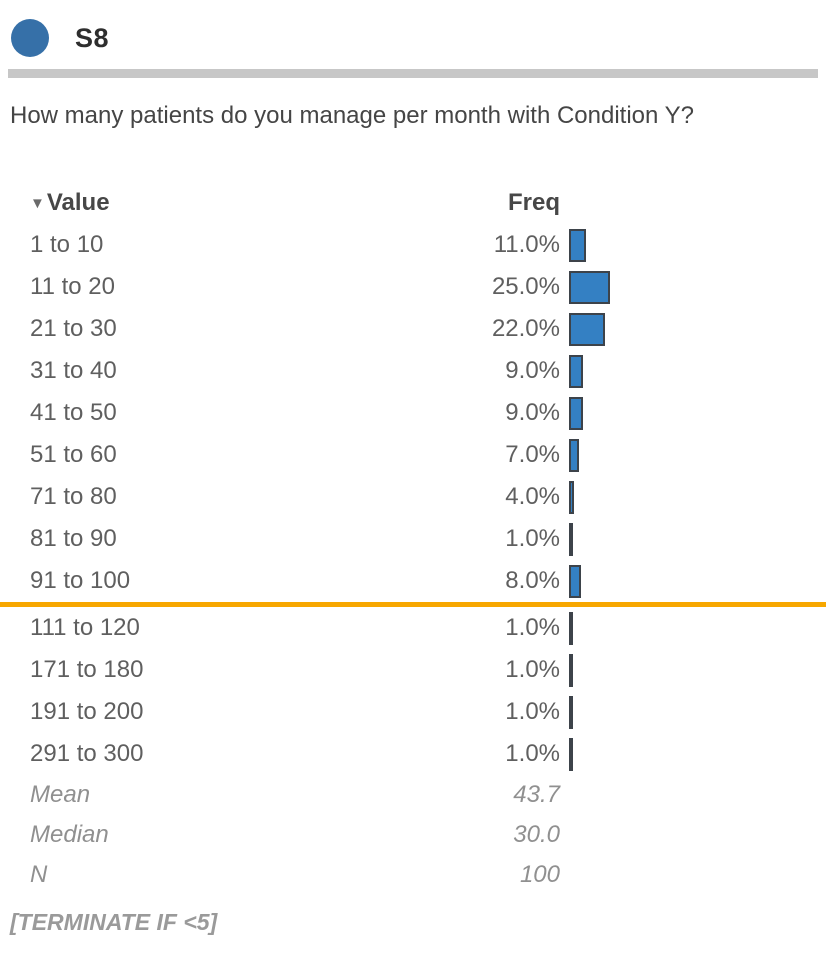 The height and width of the screenshot is (970, 826). What do you see at coordinates (413, 754) in the screenshot?
I see `table-row: 291 to 300 1.0%` at bounding box center [413, 754].